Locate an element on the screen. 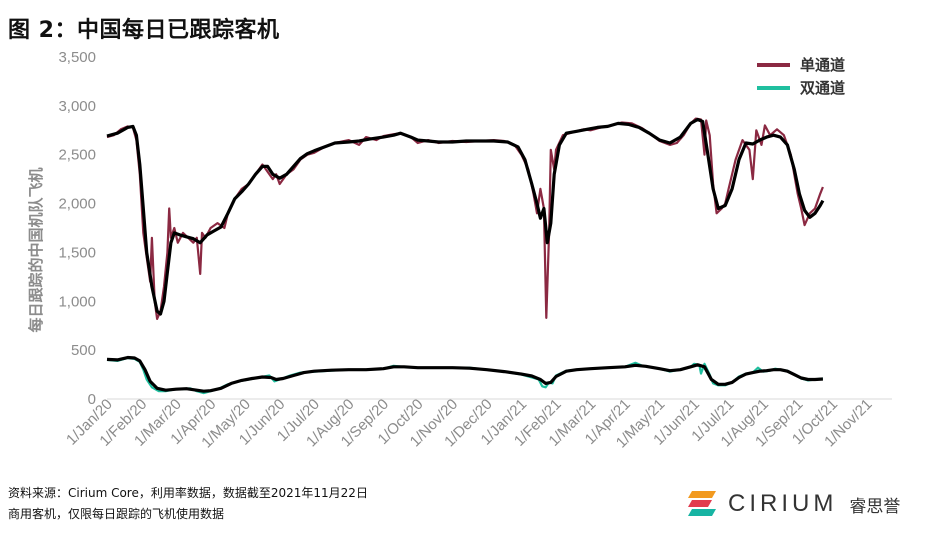 The width and height of the screenshot is (933, 542). legend: 单通道 双通道 is located at coordinates (801, 76).